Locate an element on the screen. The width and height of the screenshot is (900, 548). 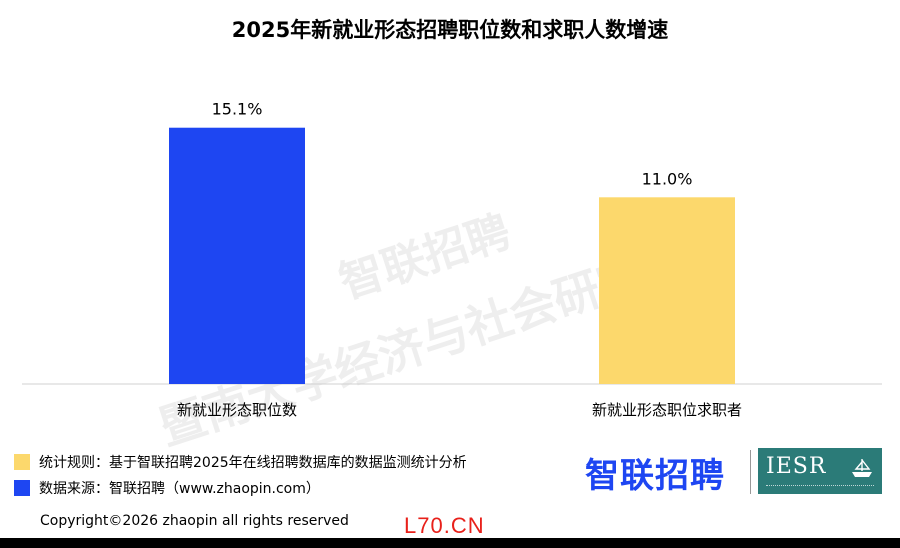
site-watermark: L70.CN is located at coordinates (444, 525).